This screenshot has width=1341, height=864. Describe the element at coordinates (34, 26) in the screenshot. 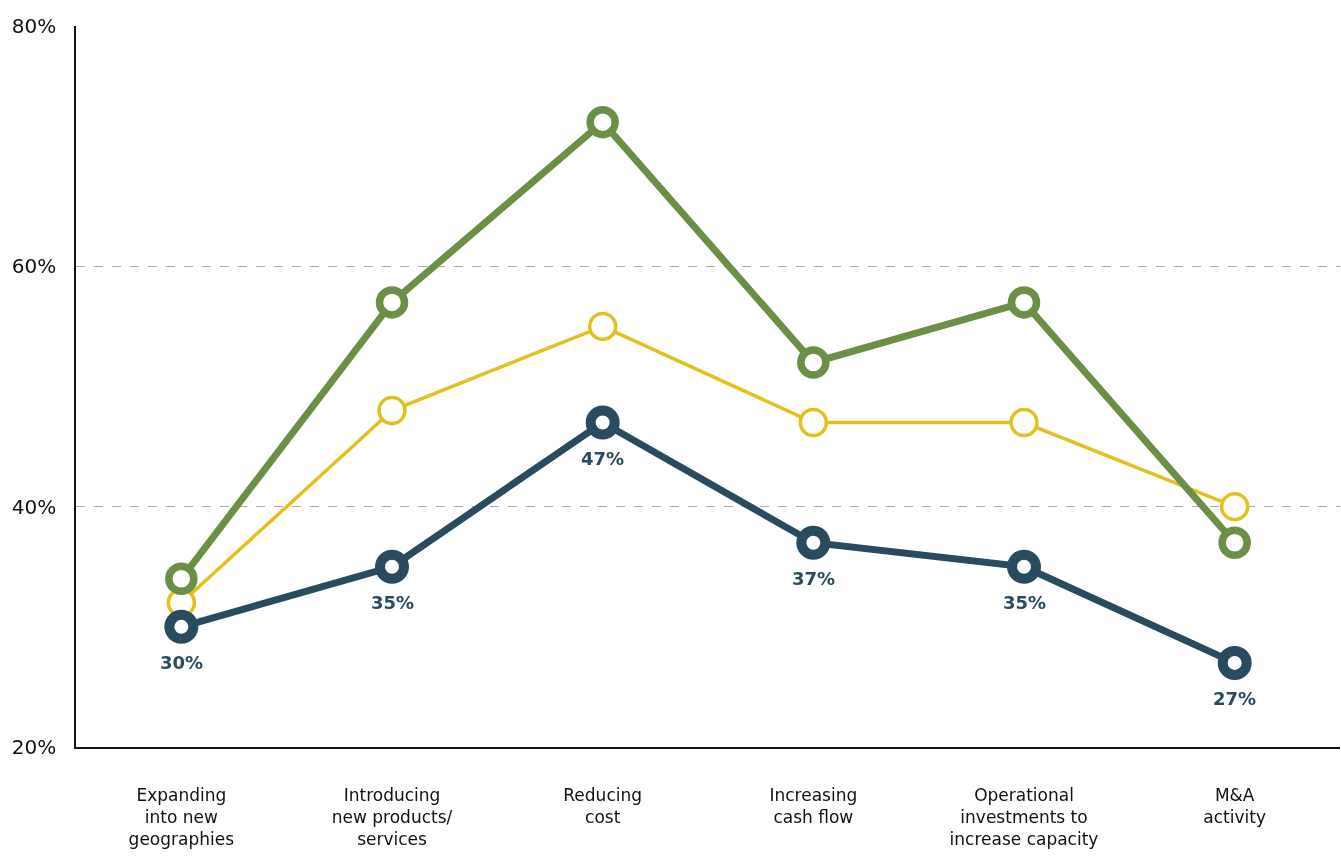

I see `y-tick-label: 80%` at that location.